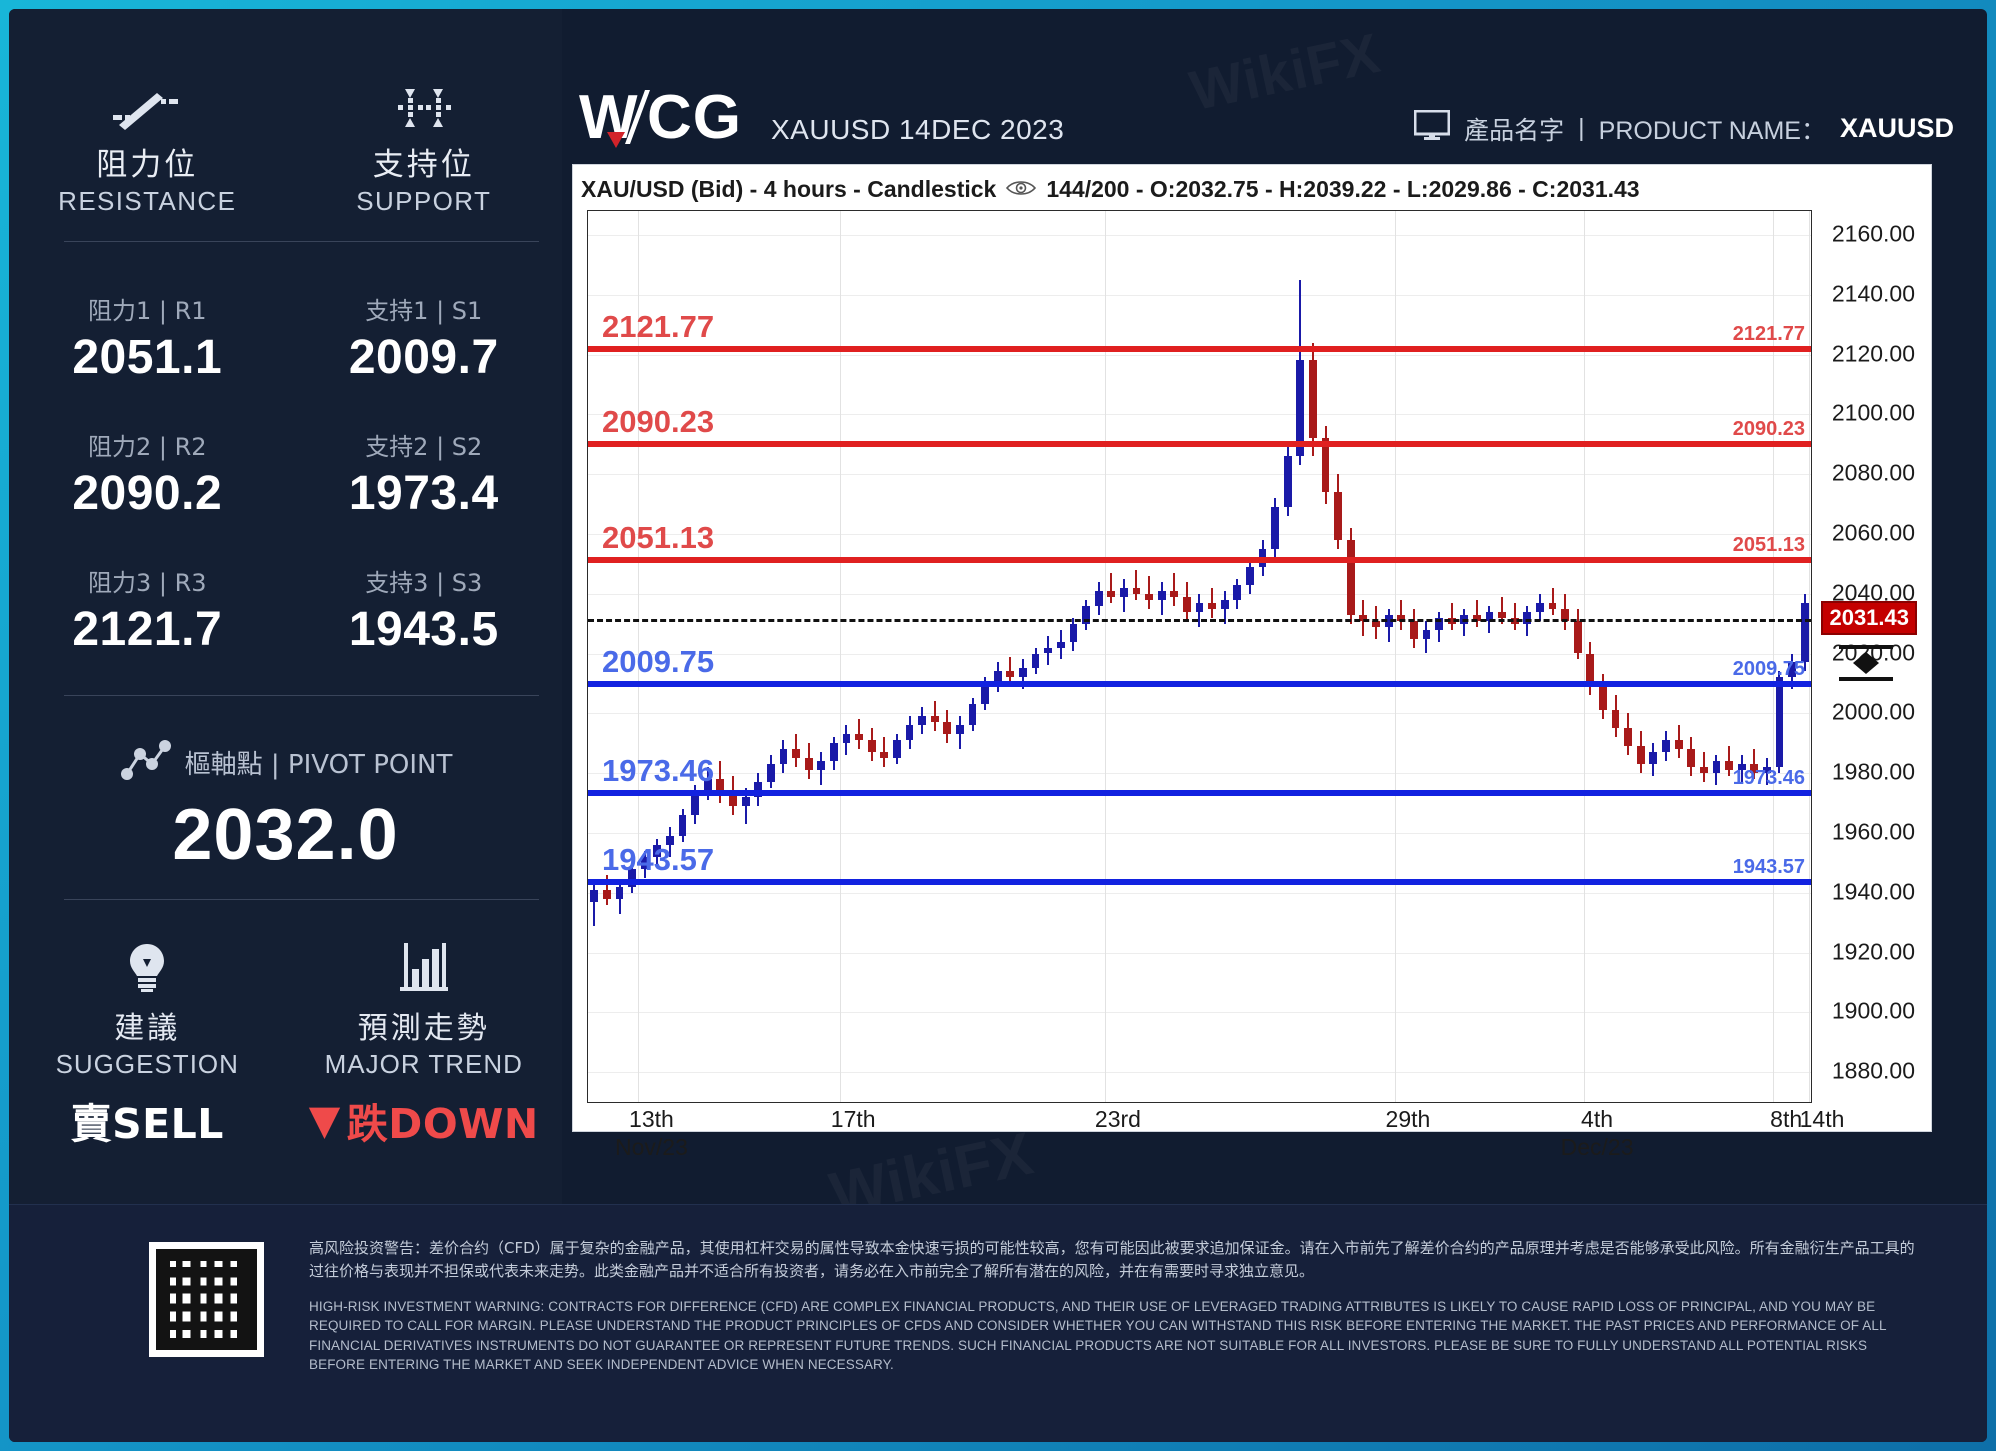 The height and width of the screenshot is (1451, 1996). Describe the element at coordinates (424, 311) in the screenshot. I see `support-1-label: 支持1 | S1` at that location.